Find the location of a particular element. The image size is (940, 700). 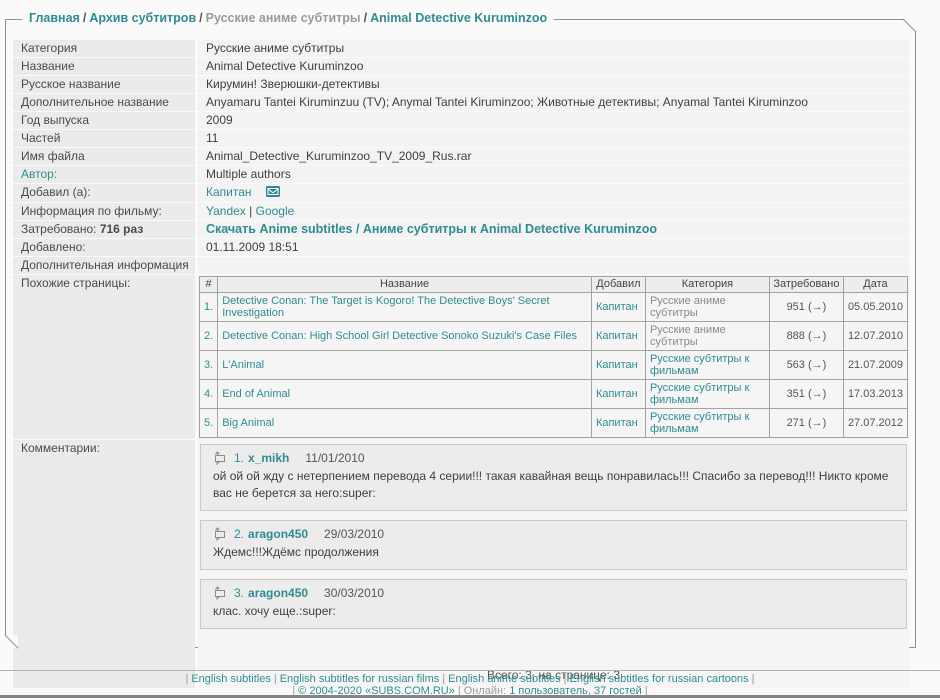

related-title-link: L'Animal is located at coordinates (243, 365).